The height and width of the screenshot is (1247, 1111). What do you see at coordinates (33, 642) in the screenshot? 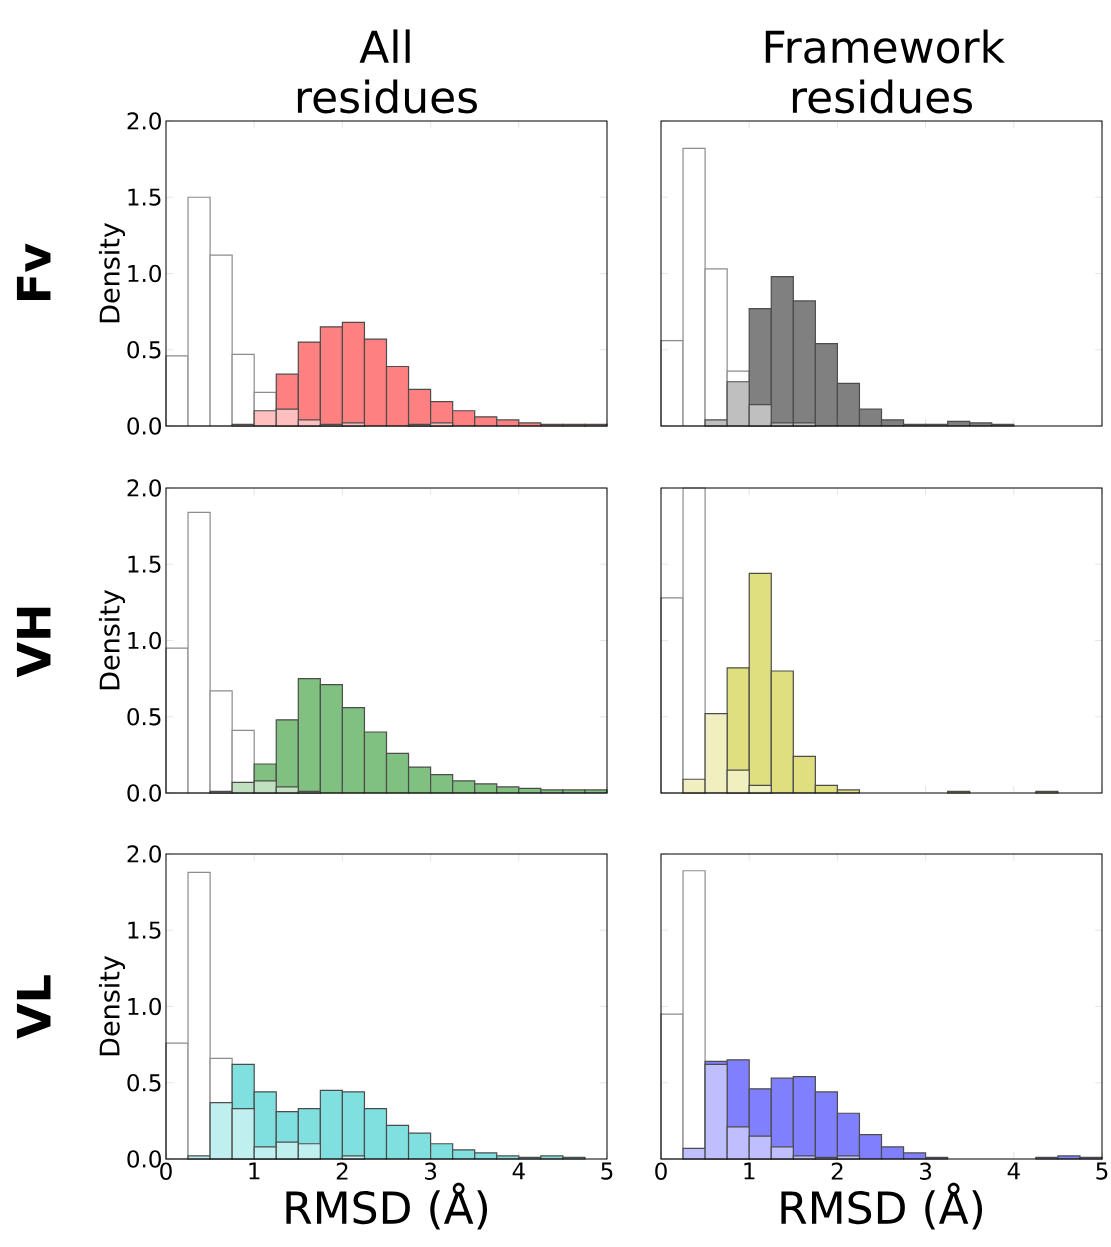
I see `text: VH` at bounding box center [33, 642].